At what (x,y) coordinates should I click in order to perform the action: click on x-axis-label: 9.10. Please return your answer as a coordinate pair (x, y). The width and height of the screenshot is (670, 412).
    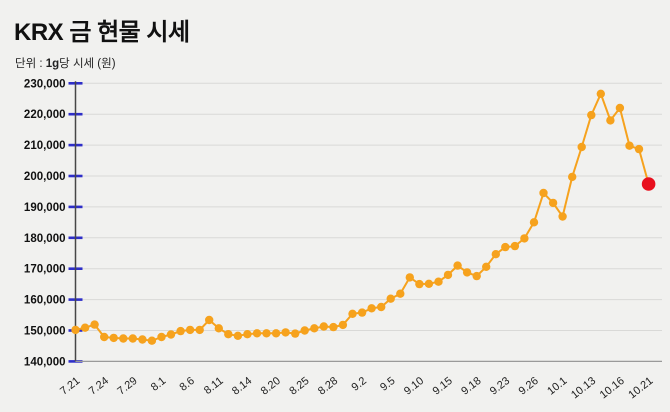
    Looking at the image, I should click on (414, 386).